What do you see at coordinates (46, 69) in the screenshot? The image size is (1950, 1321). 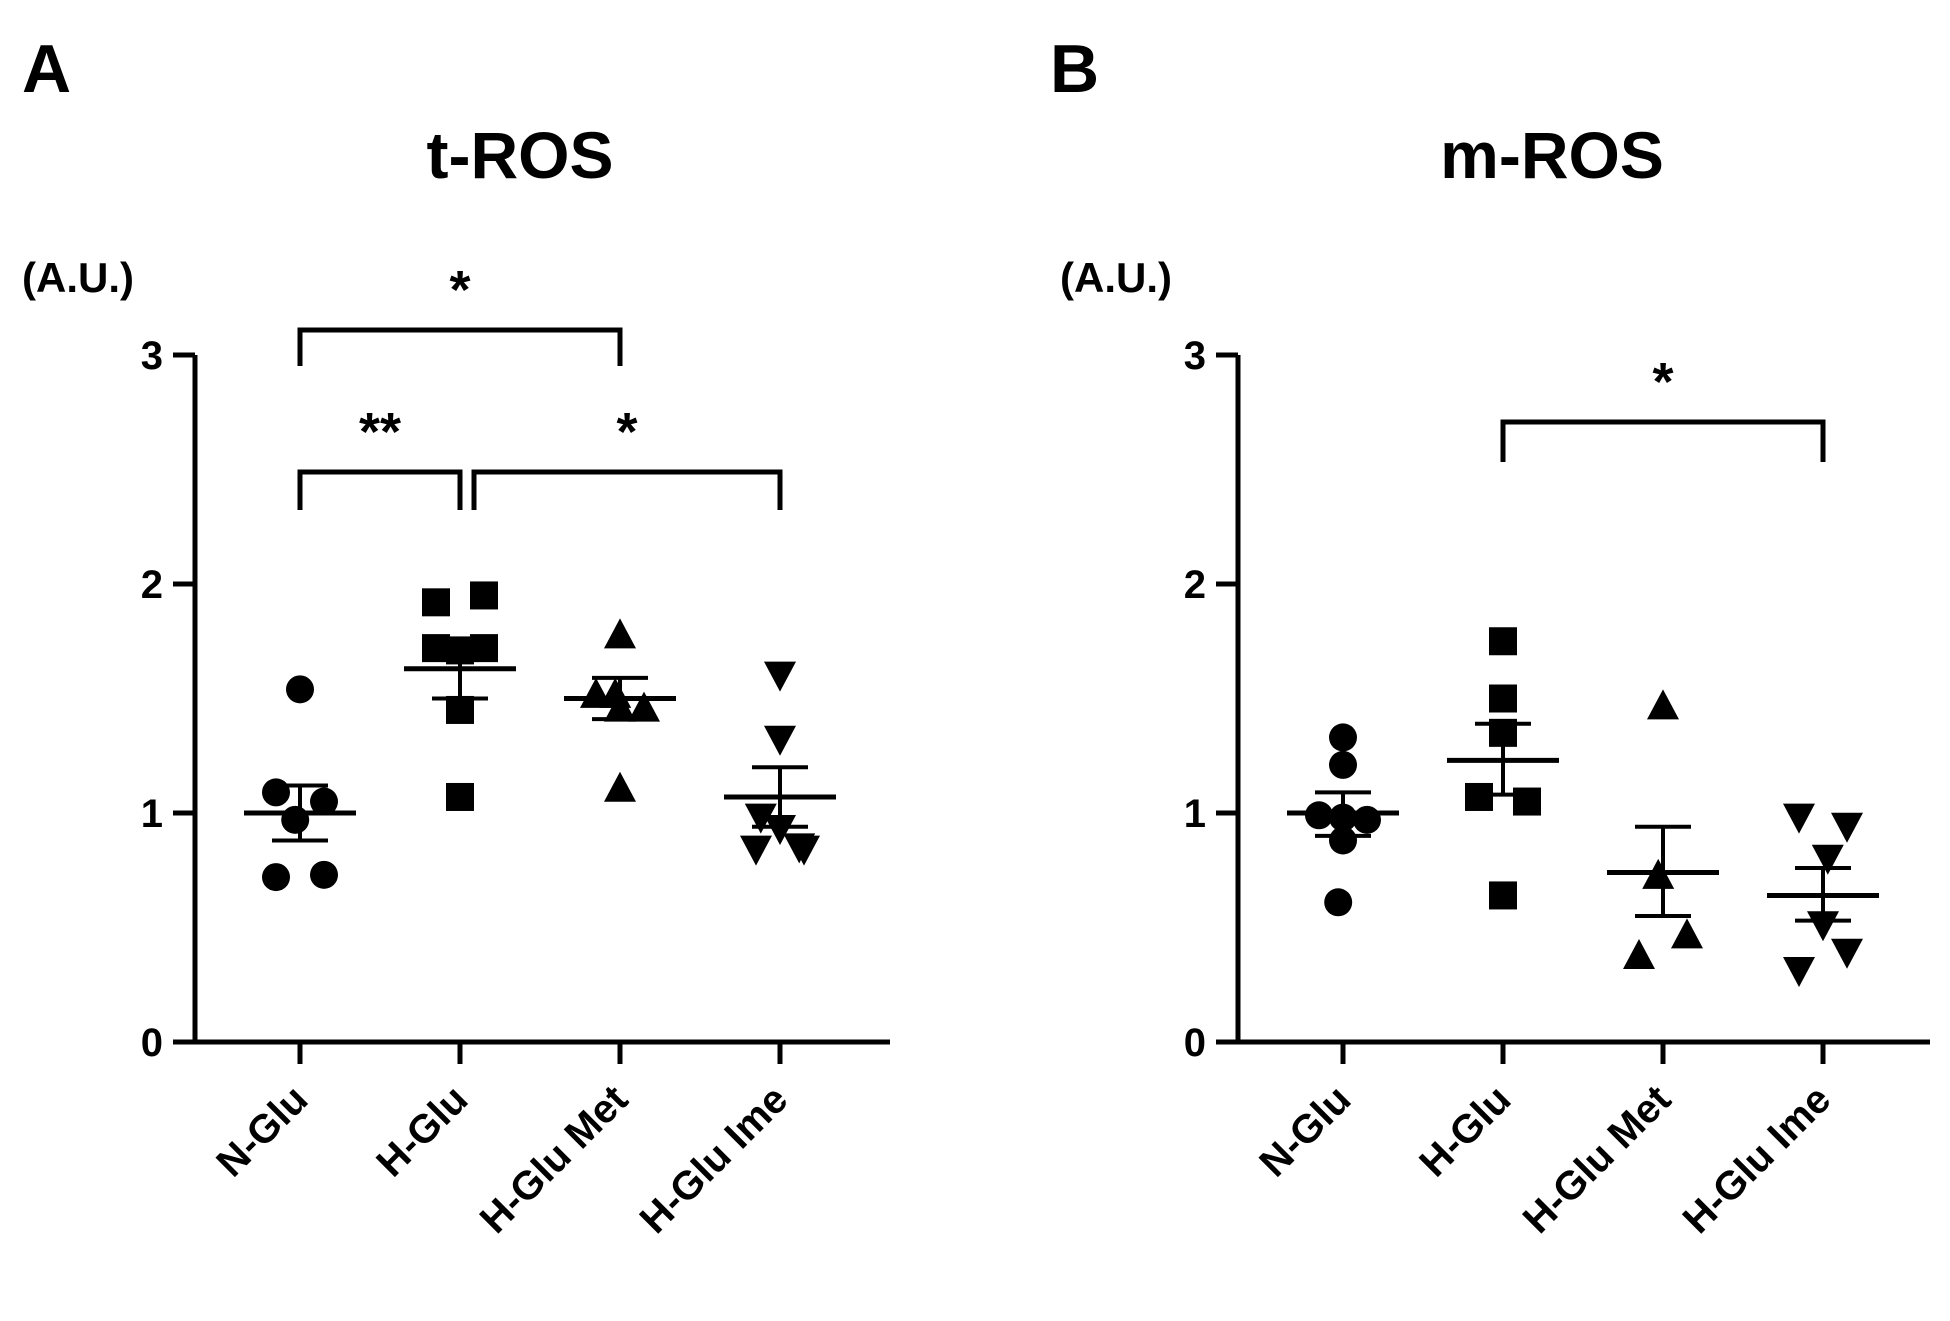 I see `panel-letter: A` at bounding box center [46, 69].